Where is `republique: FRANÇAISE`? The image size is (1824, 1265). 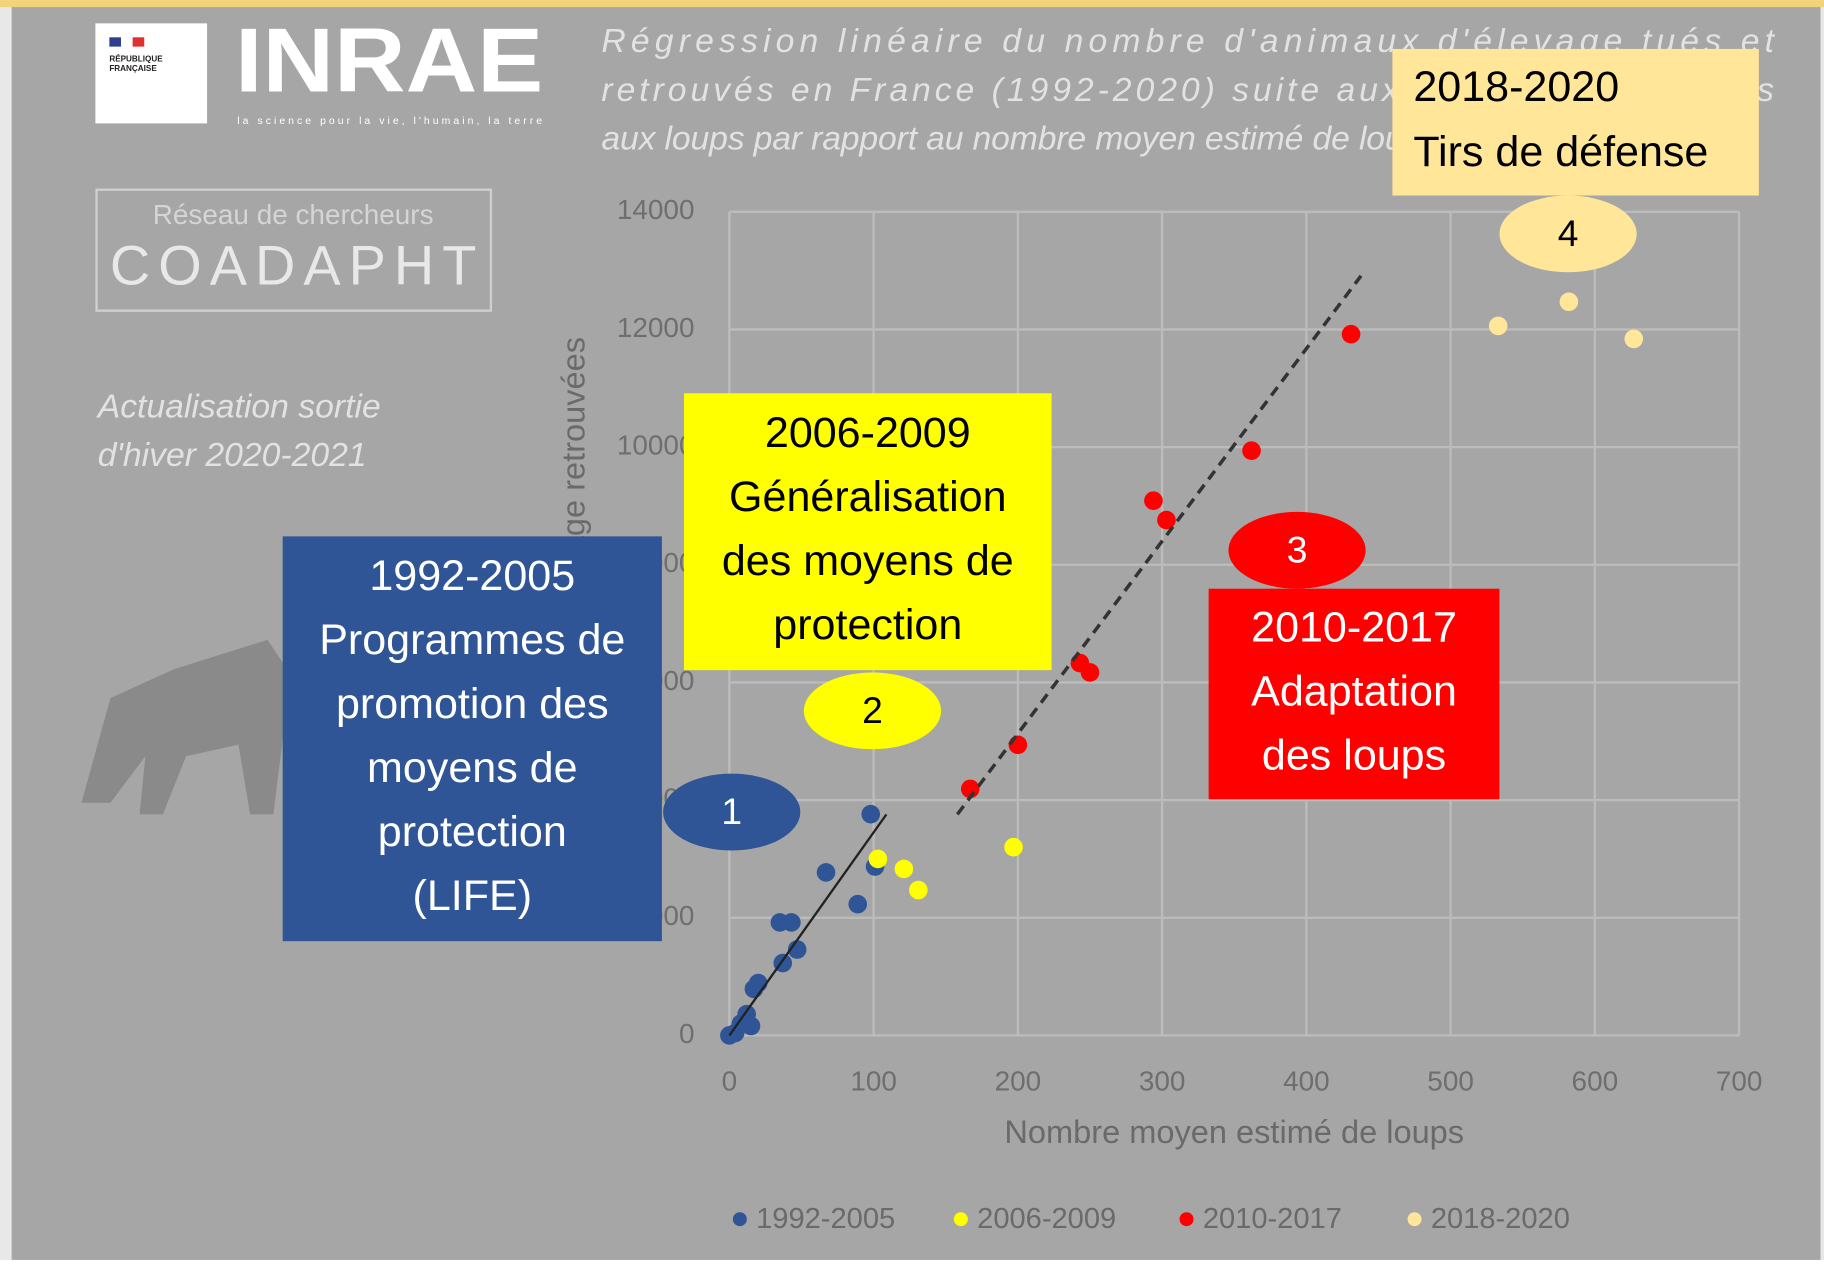
republique: FRANÇAISE is located at coordinates (133, 68).